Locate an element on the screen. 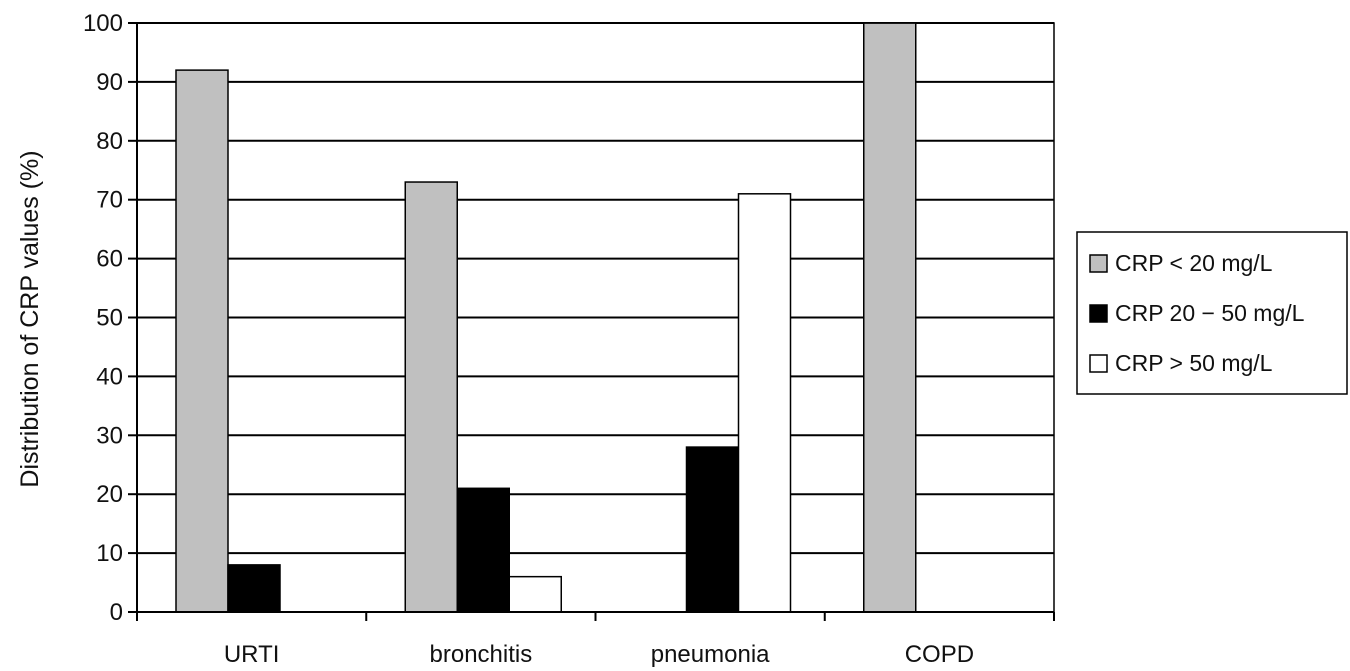  x-tick-label: bronchitis is located at coordinates (481, 654).